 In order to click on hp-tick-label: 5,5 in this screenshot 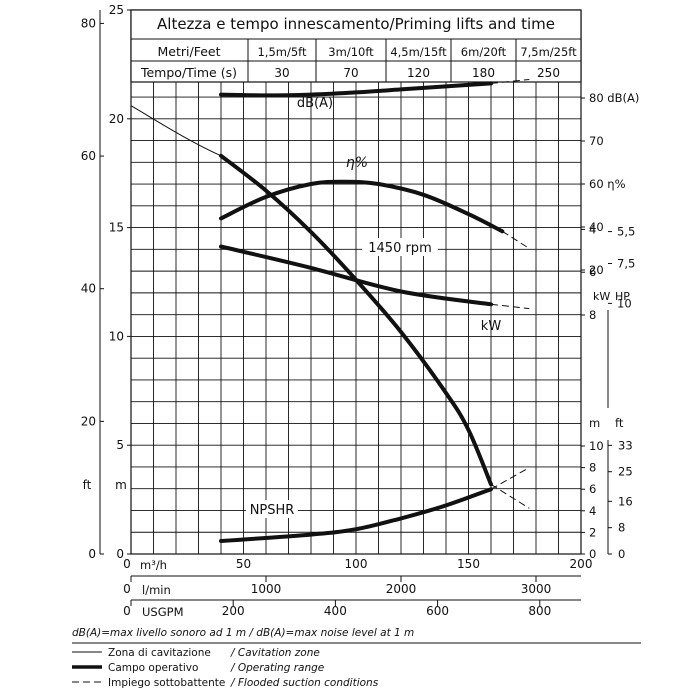, I will do `click(626, 232)`.